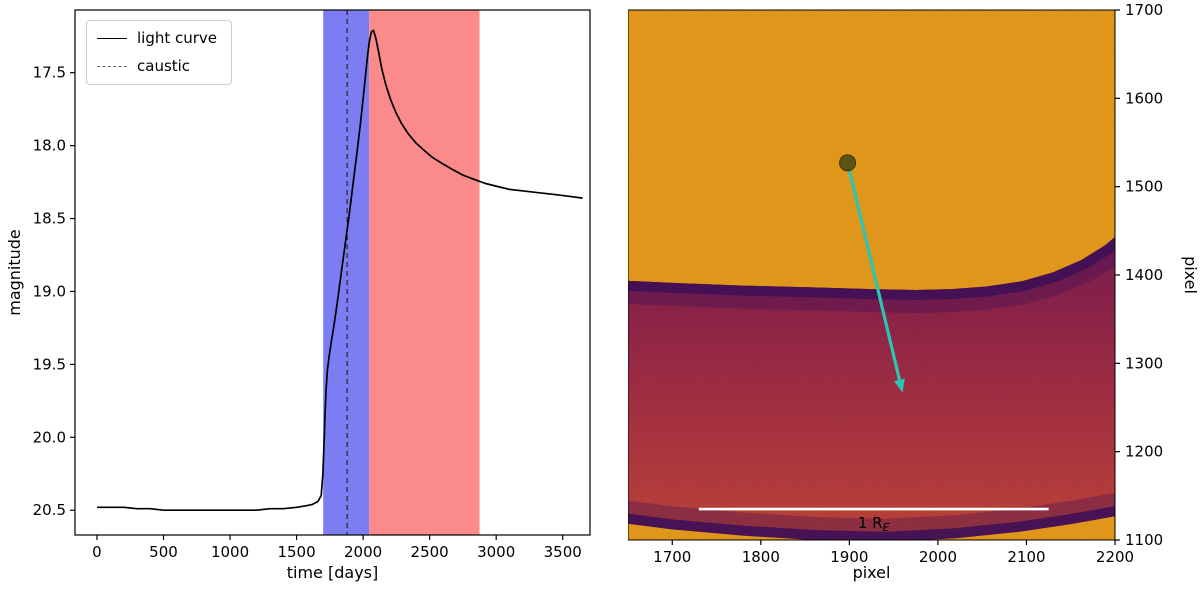  Describe the element at coordinates (332, 572) in the screenshot. I see `x-axis-label: time [days]` at that location.